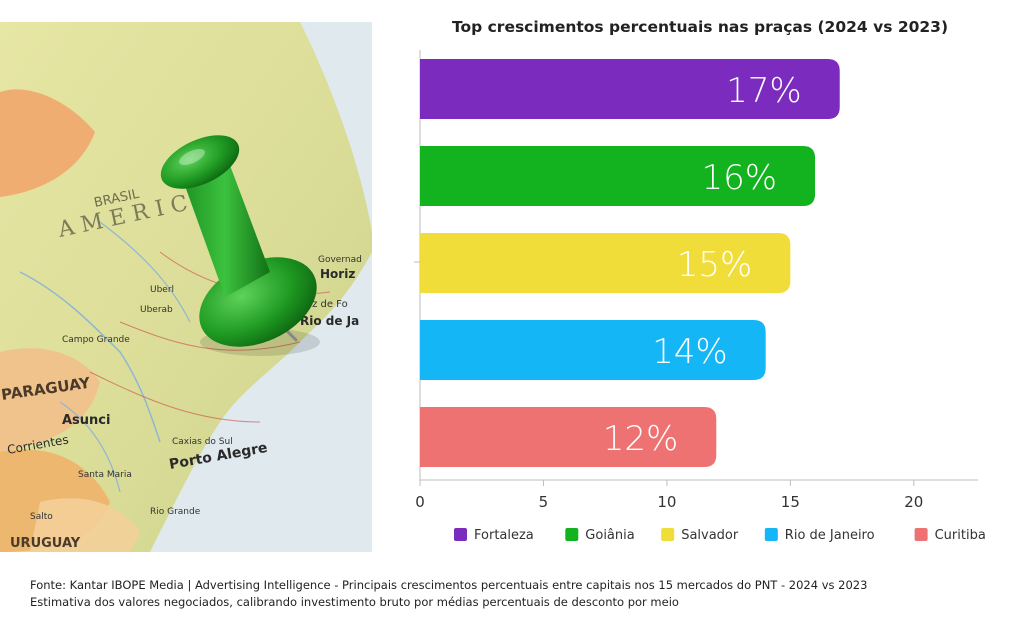  I want to click on map-label-santa-maria: Santa Maria, so click(105, 475).